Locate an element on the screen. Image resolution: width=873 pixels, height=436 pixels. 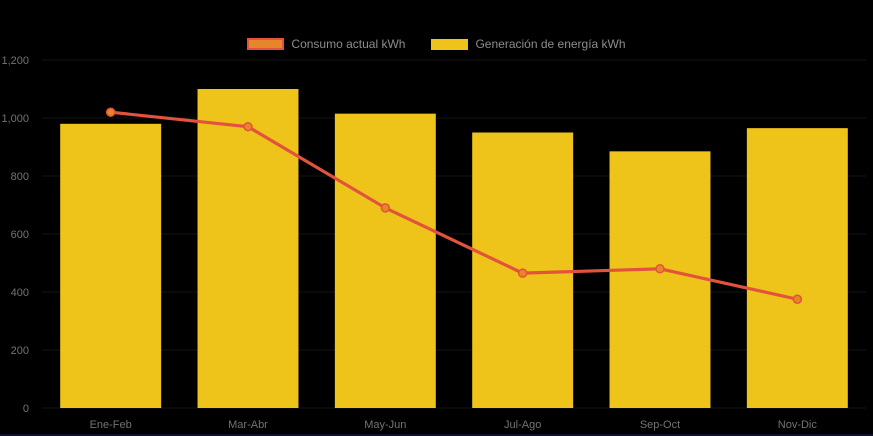
x-axis-label-Nov-Dic: Nov-Dic is located at coordinates (798, 425).